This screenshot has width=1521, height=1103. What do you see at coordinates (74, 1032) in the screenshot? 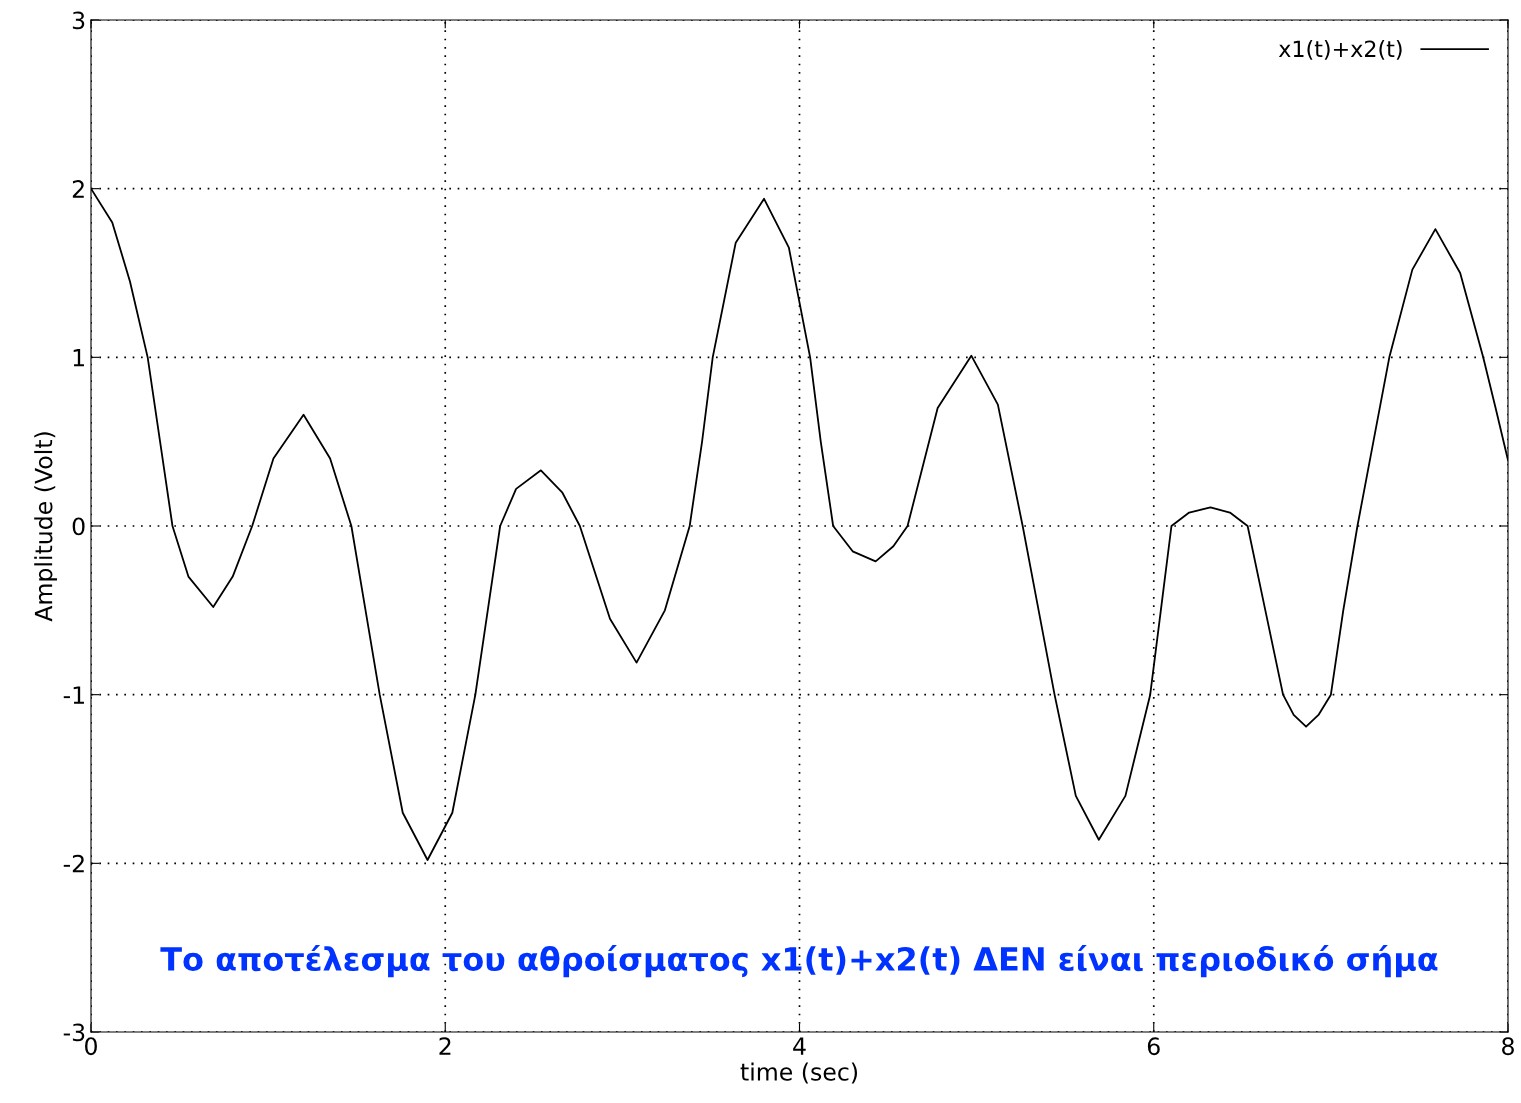
I see `y-tick-label: -3` at bounding box center [74, 1032].